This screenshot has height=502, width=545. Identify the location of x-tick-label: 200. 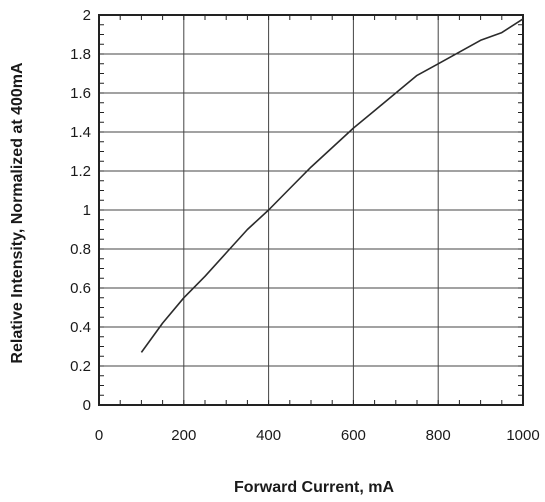
(183, 435).